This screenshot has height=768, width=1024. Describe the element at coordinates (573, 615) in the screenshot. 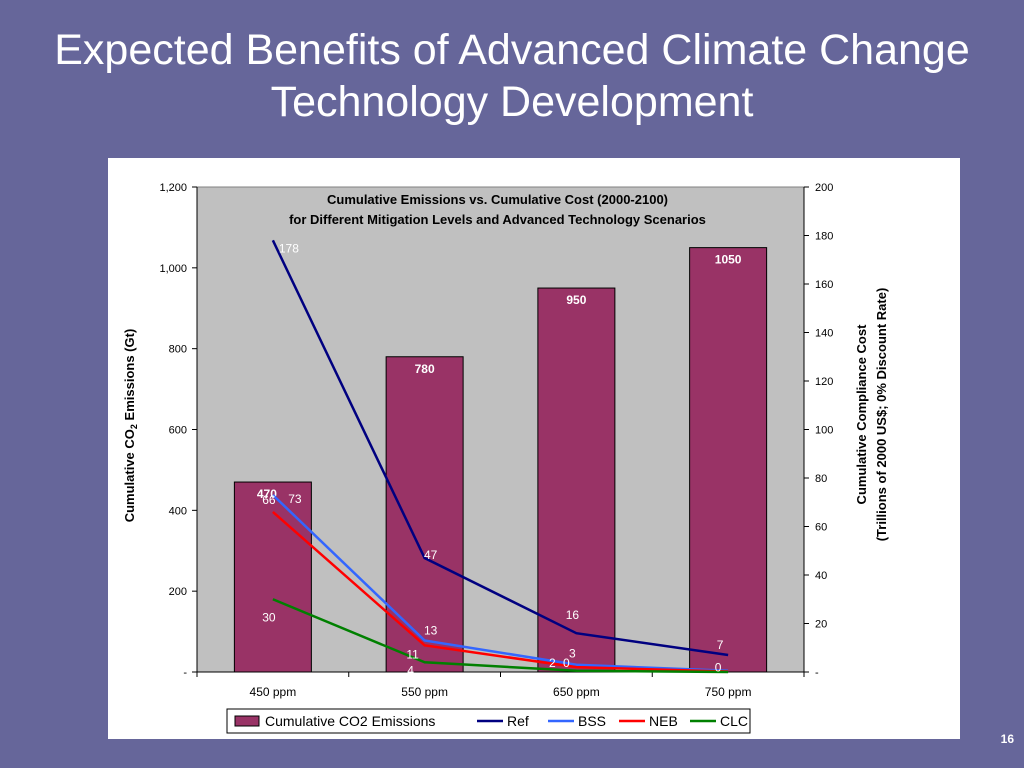

I see `series-data-label-ref: 16` at that location.